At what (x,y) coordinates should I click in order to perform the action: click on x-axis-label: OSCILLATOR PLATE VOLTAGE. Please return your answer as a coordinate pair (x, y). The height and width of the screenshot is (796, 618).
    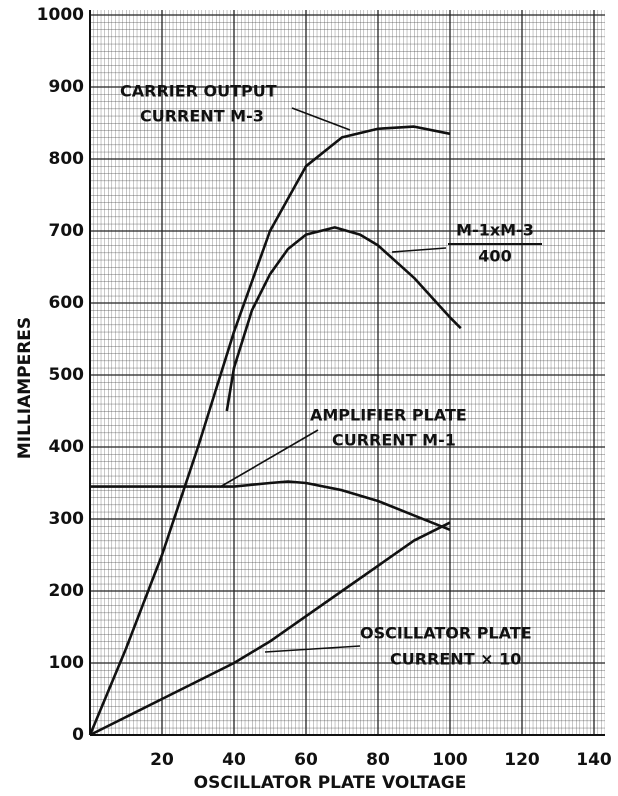
    Looking at the image, I should click on (330, 783).